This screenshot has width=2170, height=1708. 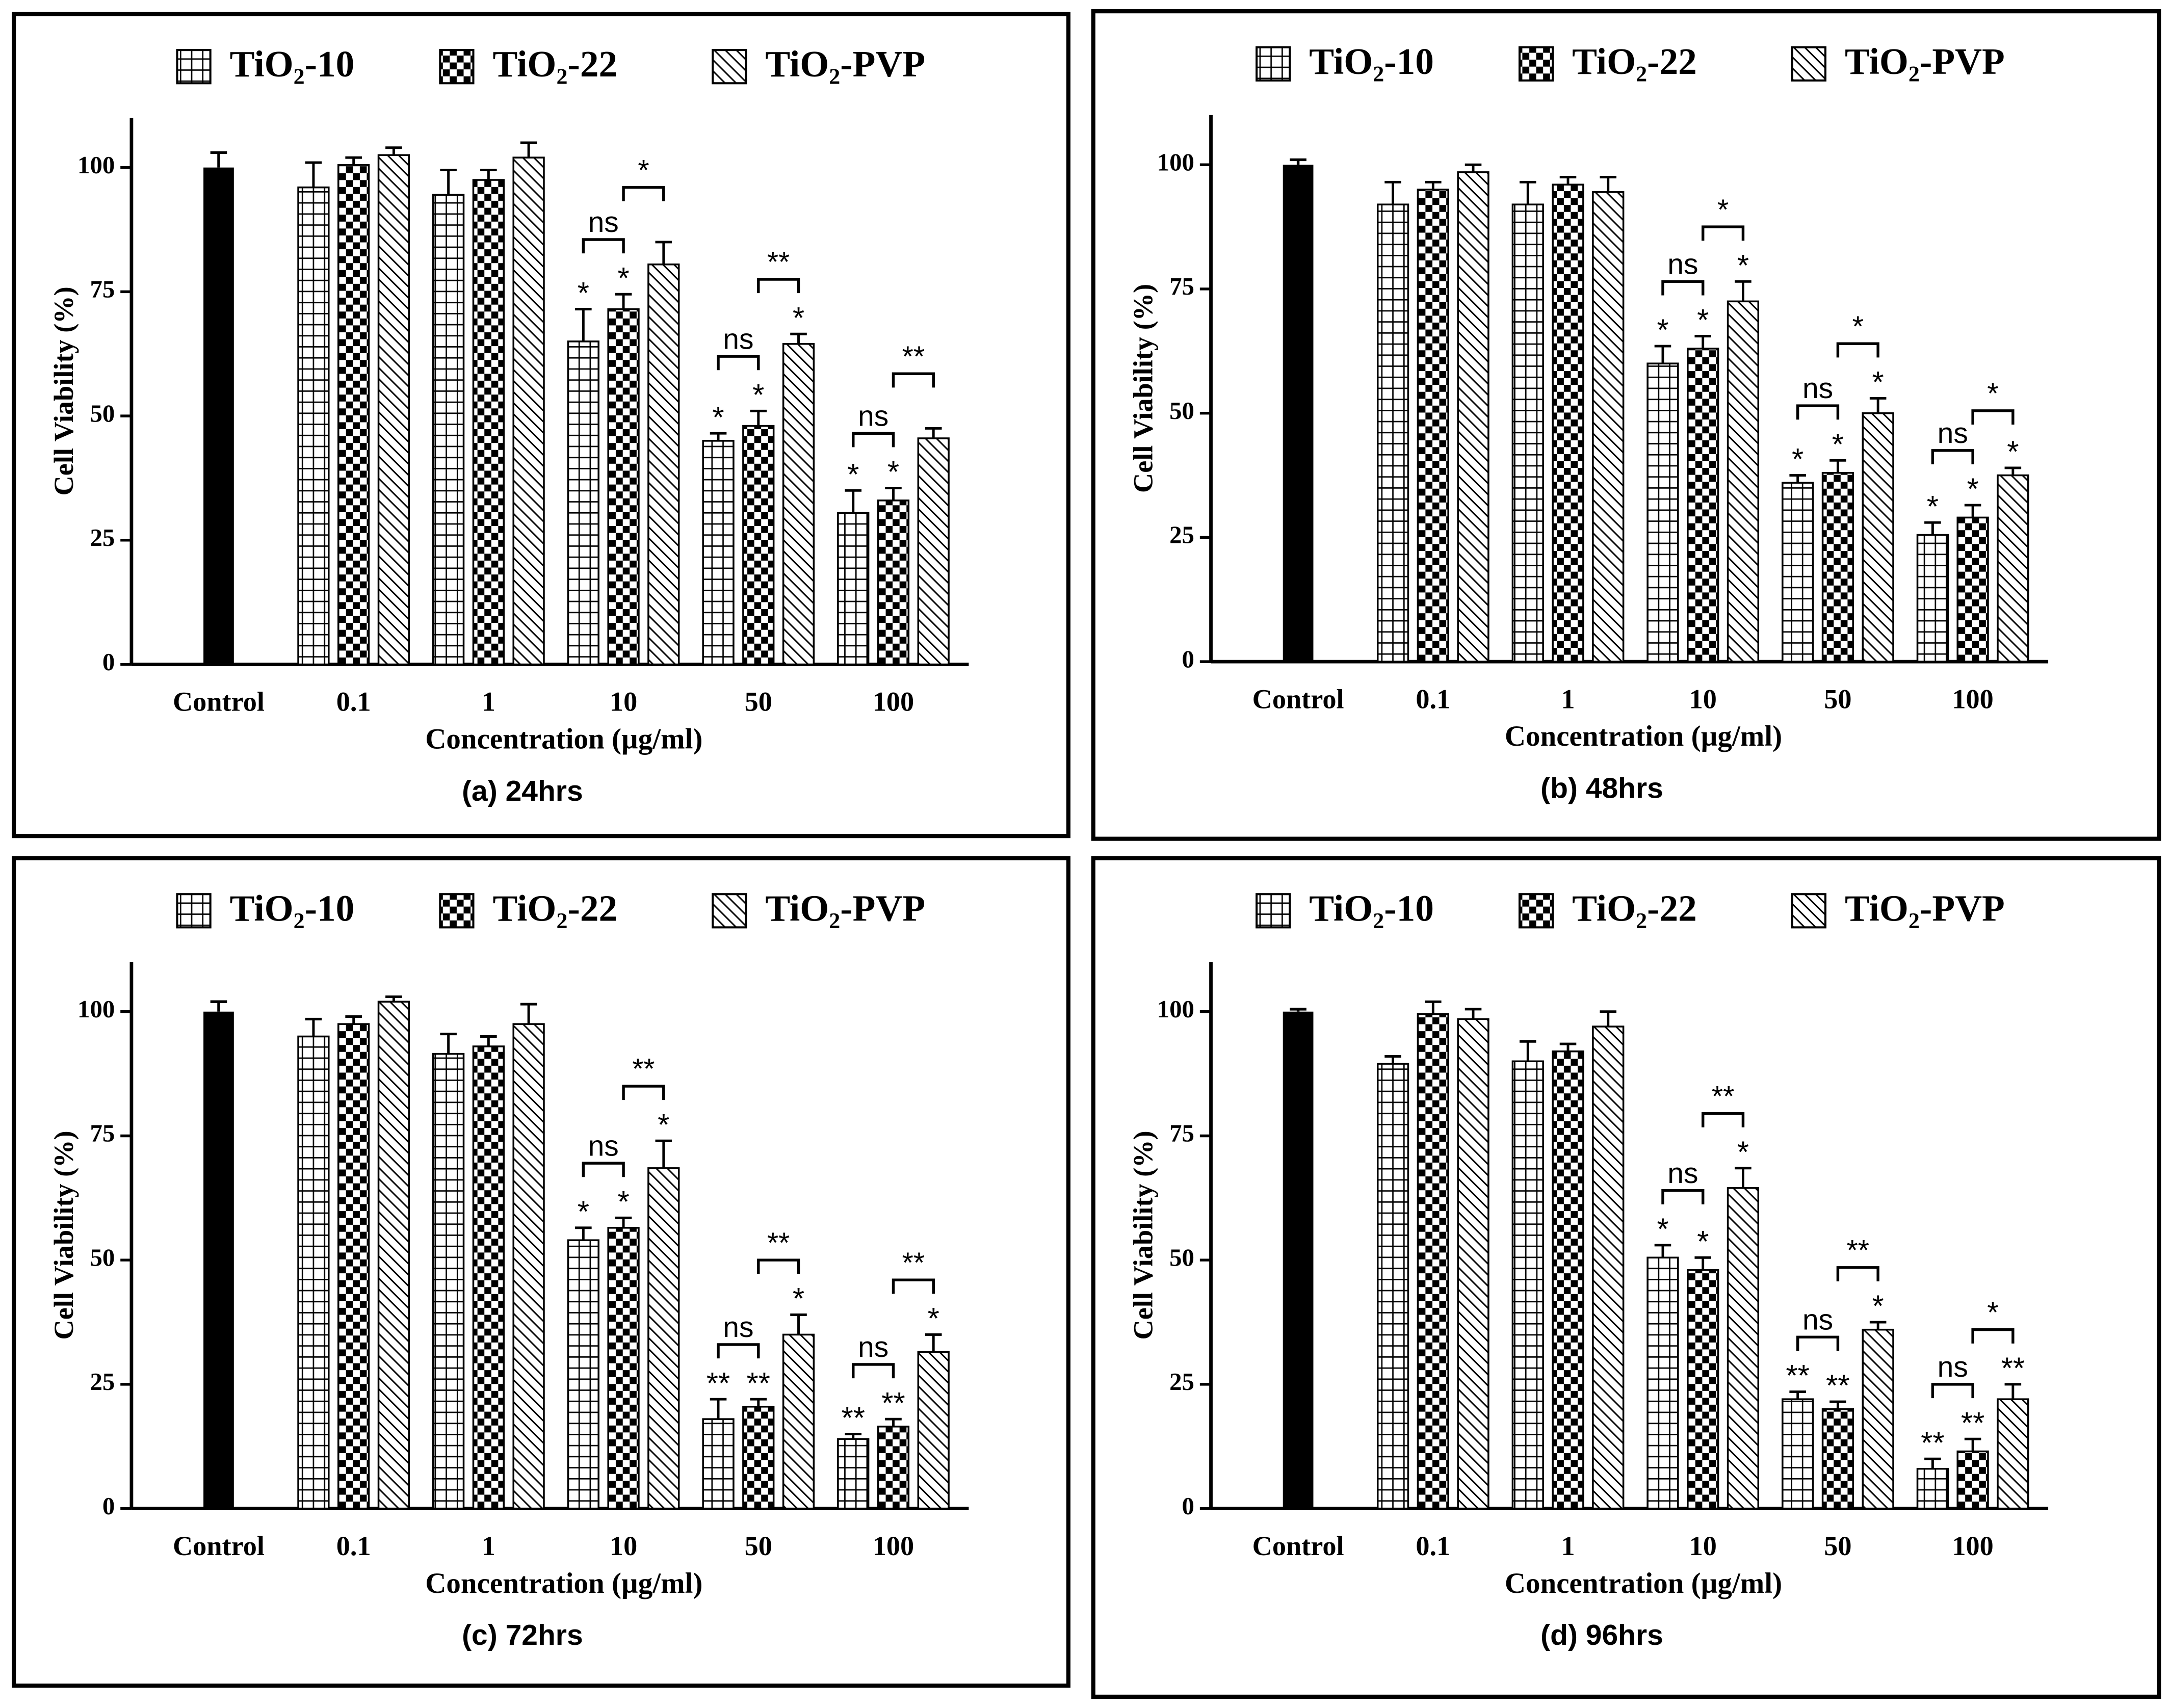 I want to click on caption: (b) 48hrs, so click(x=1601, y=788).